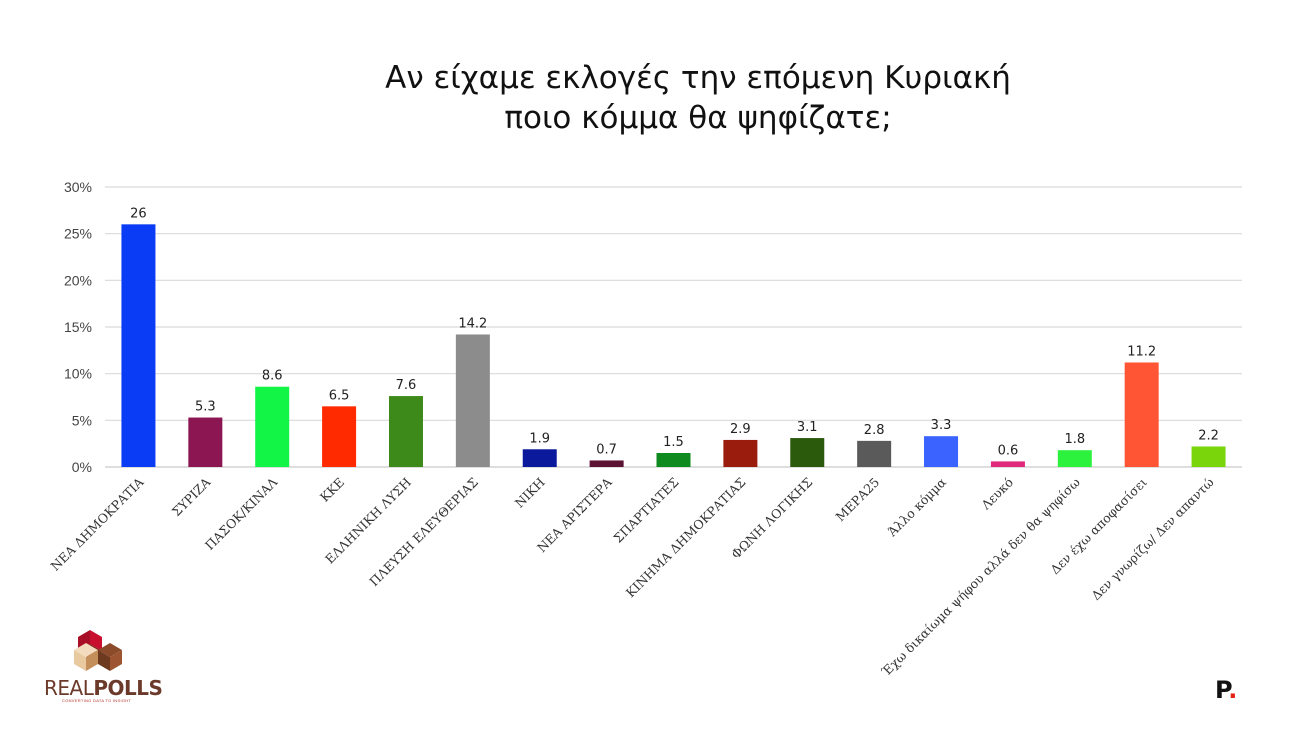 This screenshot has width=1290, height=729. What do you see at coordinates (997, 494) in the screenshot?
I see `x-tick-label: Λευκό` at bounding box center [997, 494].